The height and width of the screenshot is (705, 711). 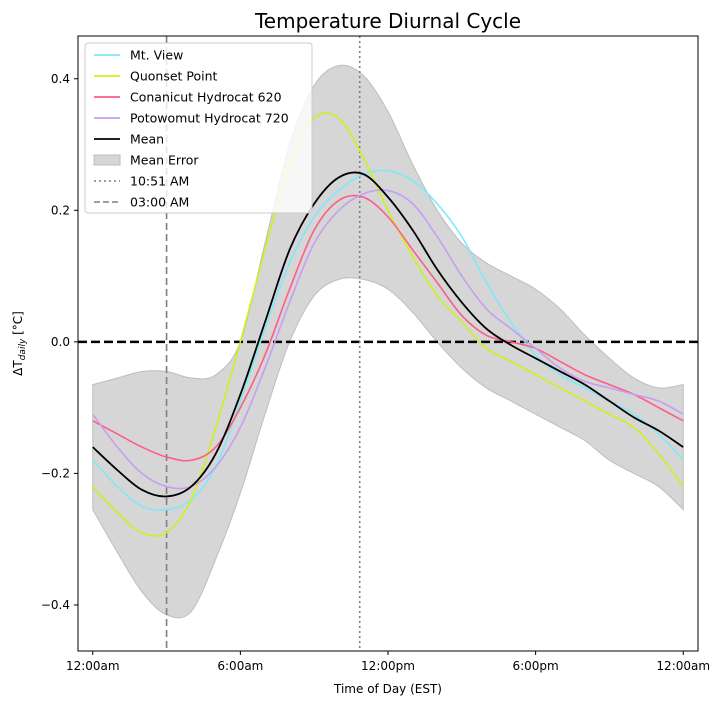 I want to click on y-tick-label: −0.4, so click(x=55, y=605).